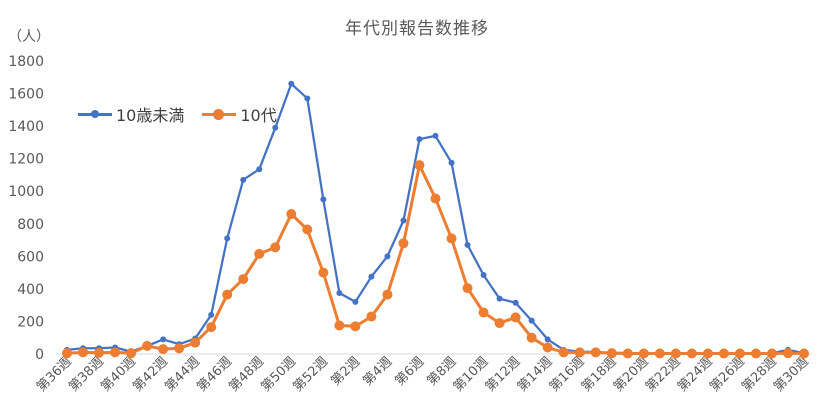 The width and height of the screenshot is (834, 417). I want to click on x-tick-label: 第20週, so click(631, 374).